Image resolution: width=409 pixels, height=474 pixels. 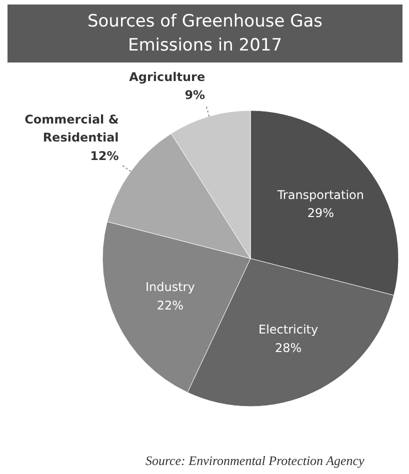 What do you see at coordinates (167, 77) in the screenshot?
I see `slice-label: Agriculture` at bounding box center [167, 77].